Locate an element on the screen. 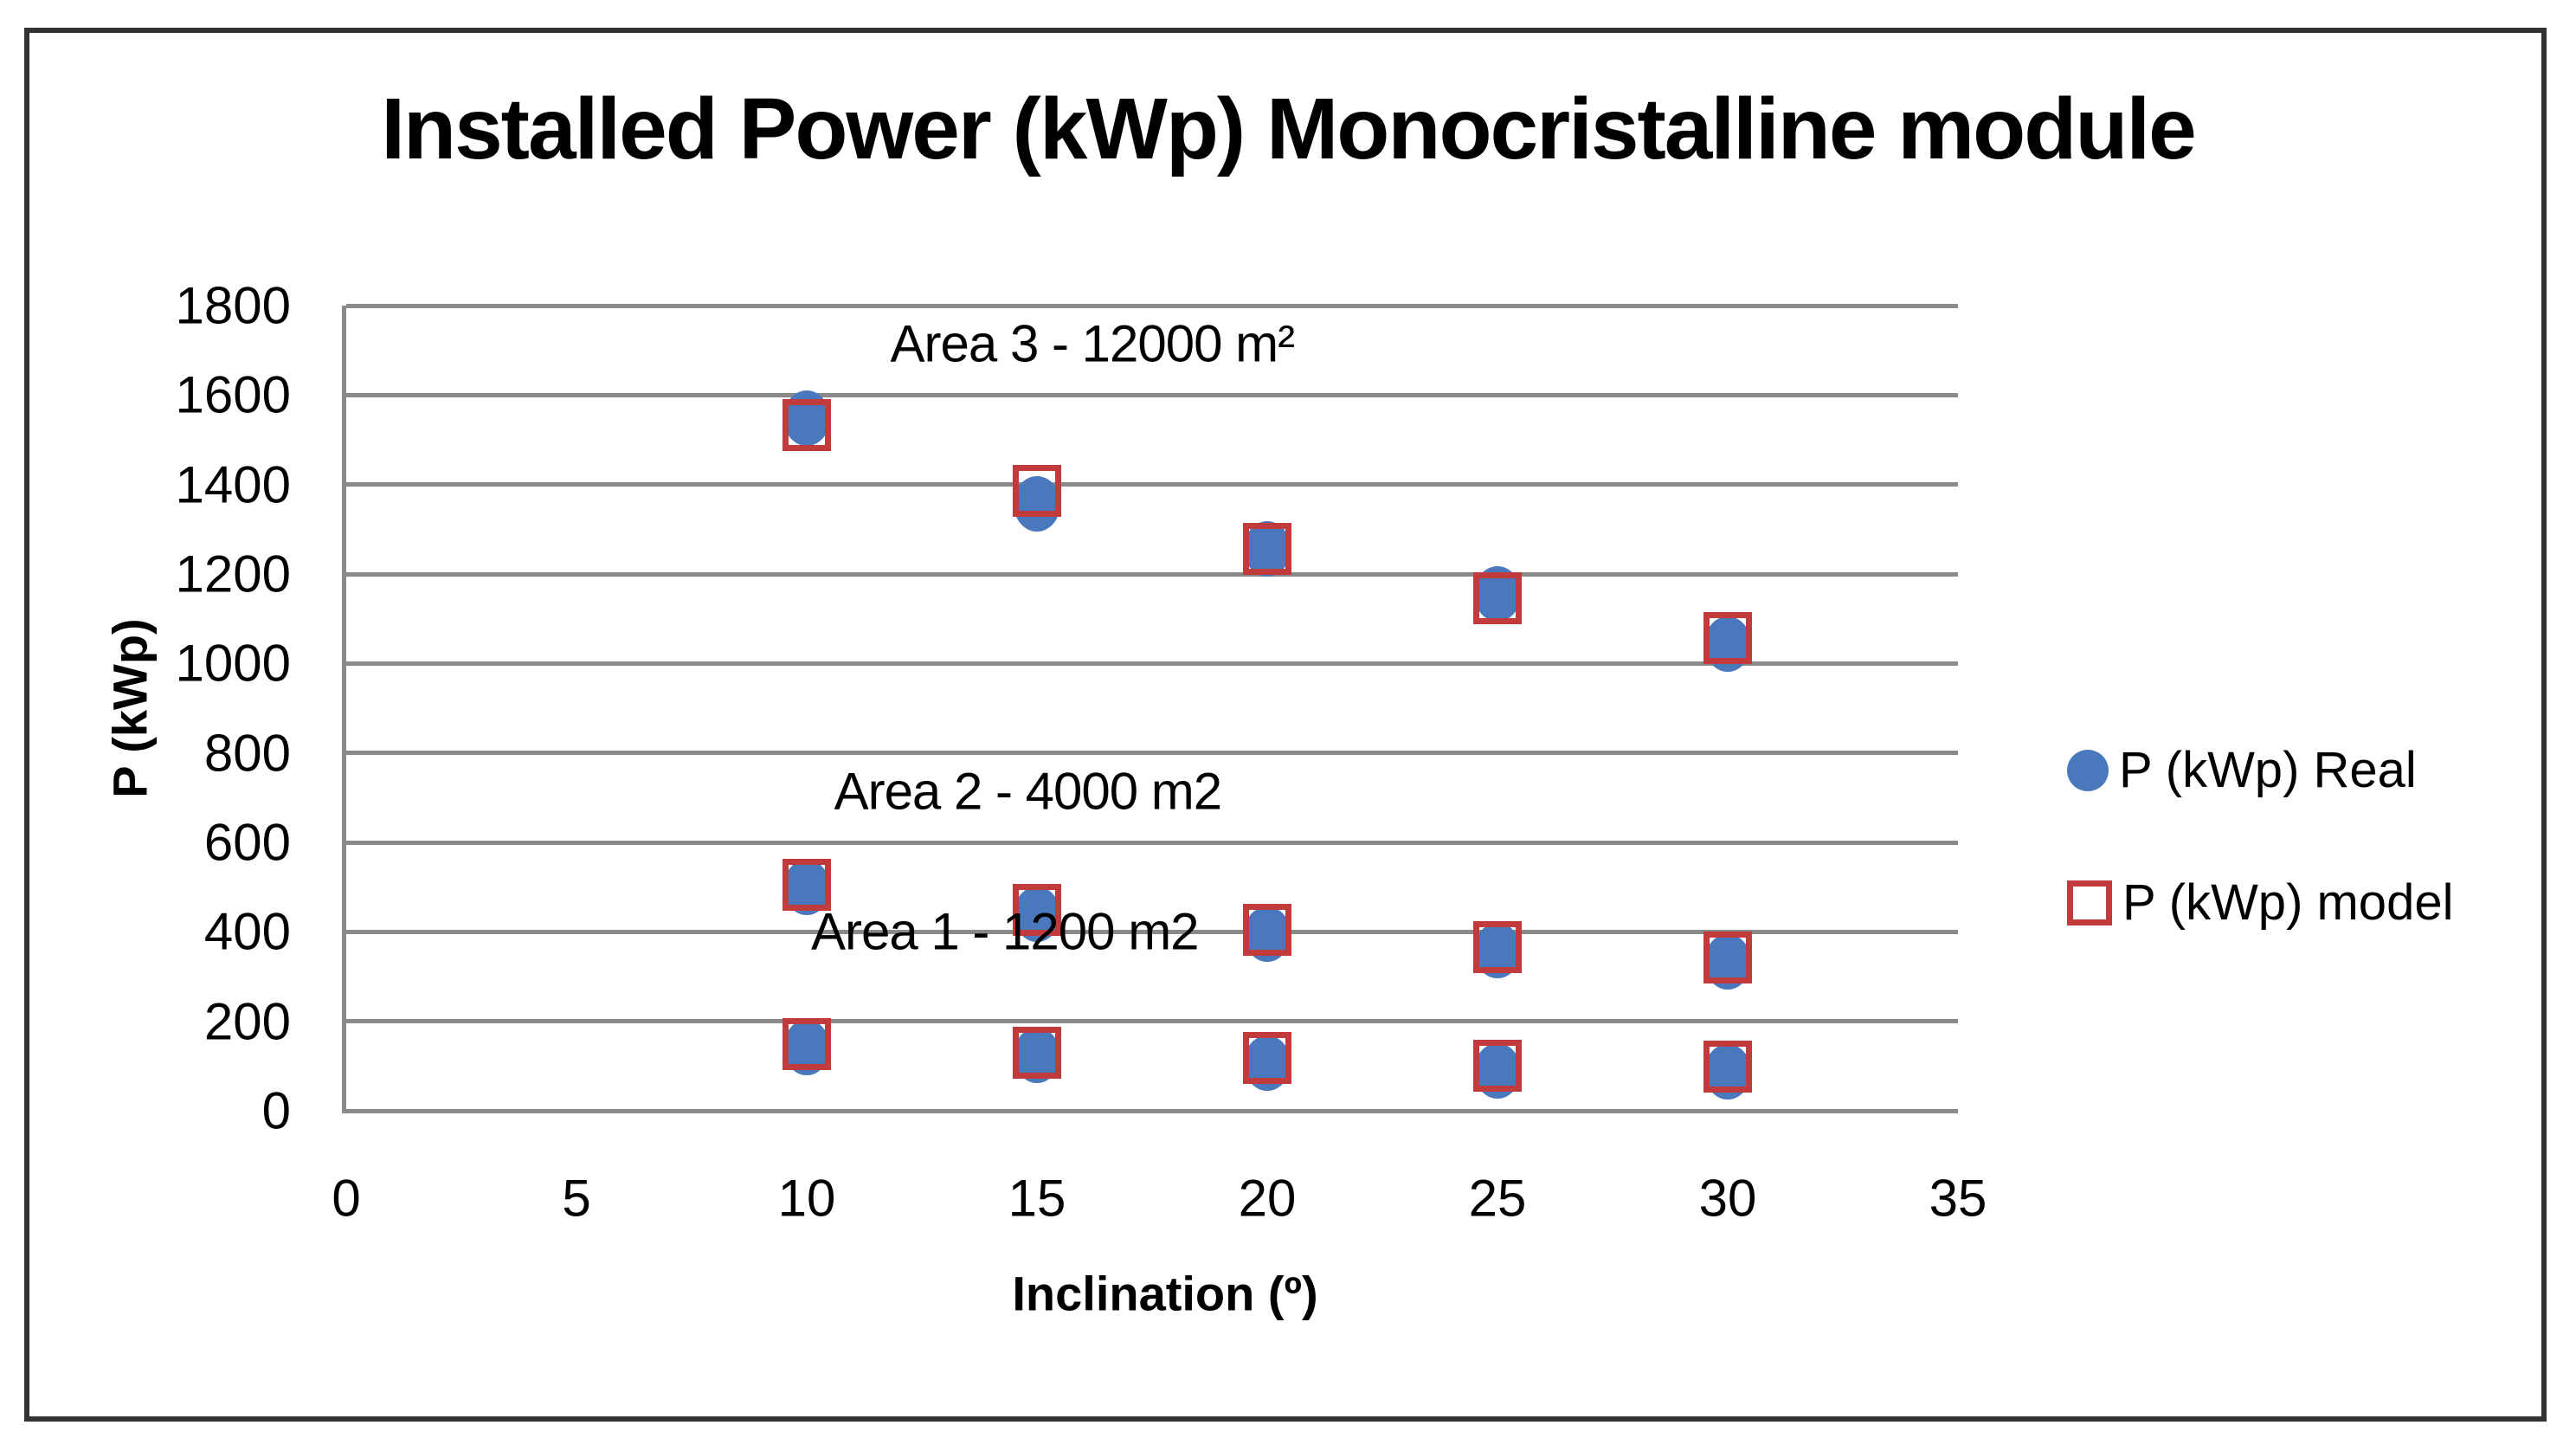 The image size is (2576, 1451). area-annotation: Area 3 - 12000 m² is located at coordinates (1093, 343).